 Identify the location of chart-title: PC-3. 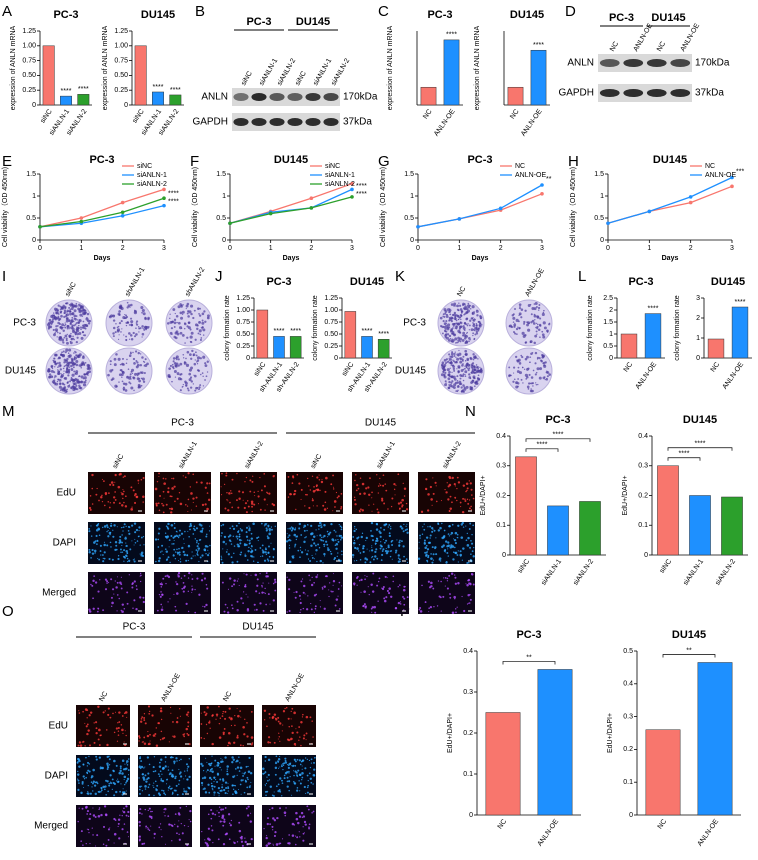
(101, 160).